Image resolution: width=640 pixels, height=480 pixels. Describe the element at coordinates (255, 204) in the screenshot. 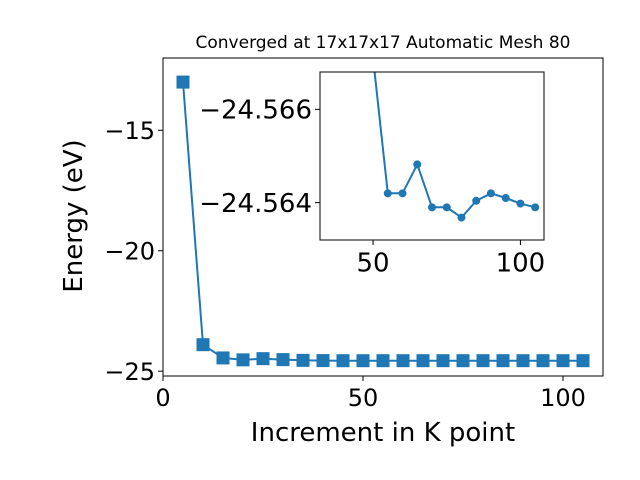

I see `inset-y-tick-label: −24.564` at that location.